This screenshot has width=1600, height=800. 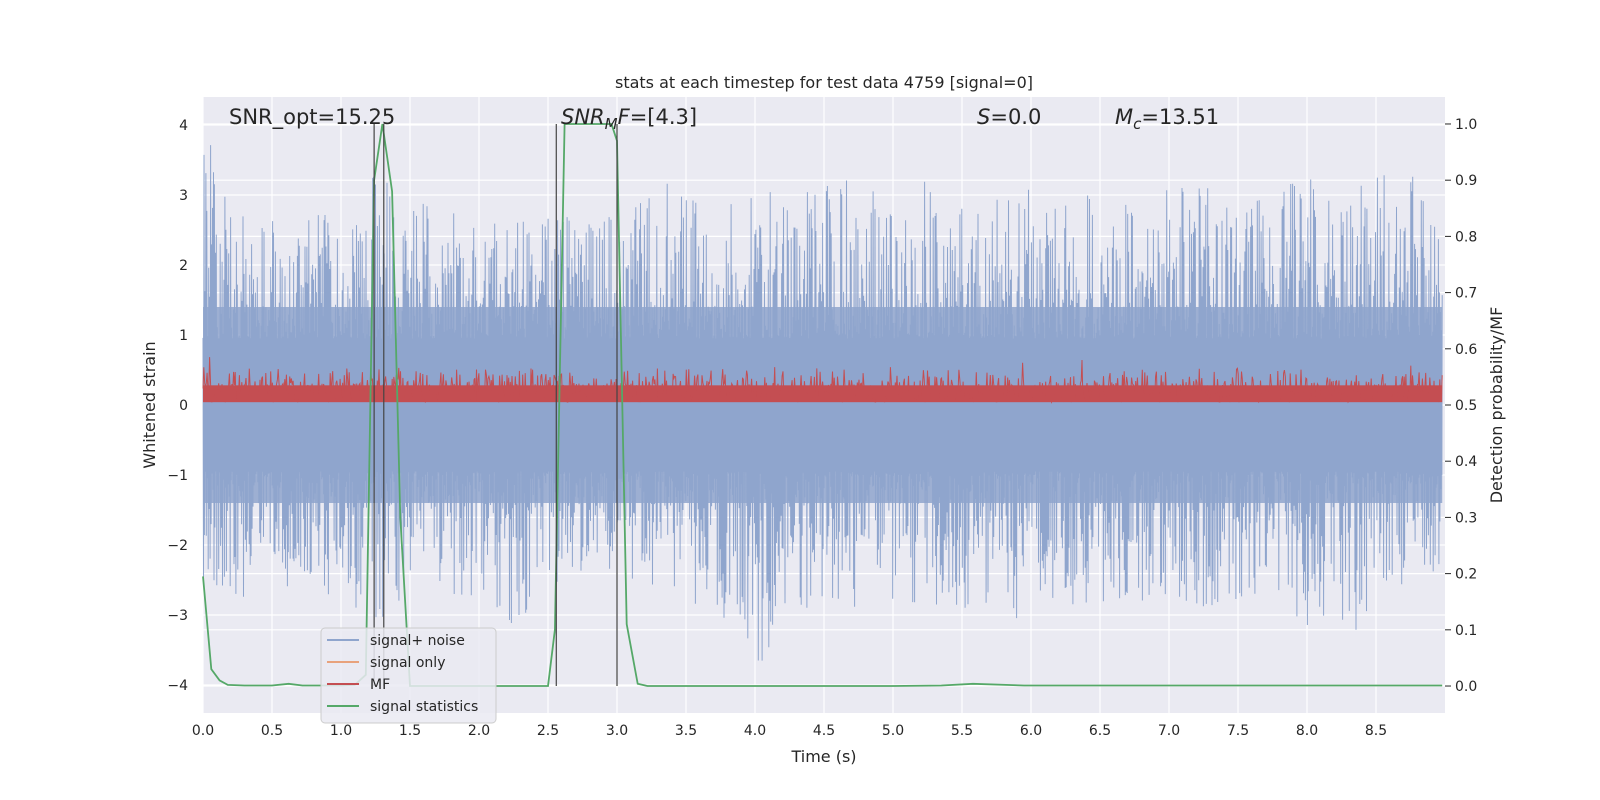 I want to click on x-tick-label-8: 4.0, so click(x=755, y=731).